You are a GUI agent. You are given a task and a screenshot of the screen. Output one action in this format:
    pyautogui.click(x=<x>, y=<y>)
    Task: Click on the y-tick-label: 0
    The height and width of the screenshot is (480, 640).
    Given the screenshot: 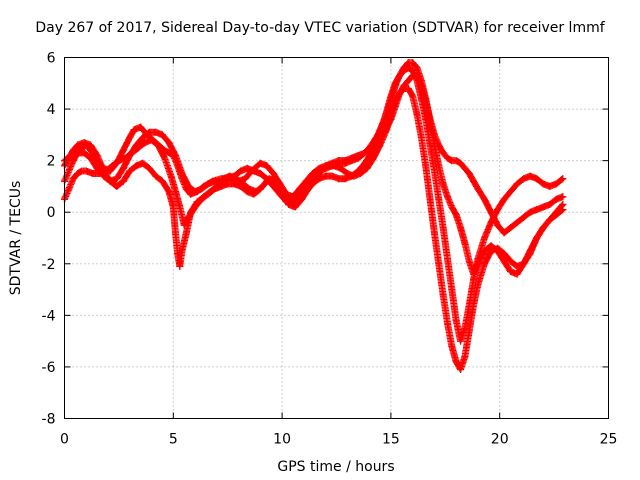 What is the action you would take?
    pyautogui.click(x=51, y=213)
    